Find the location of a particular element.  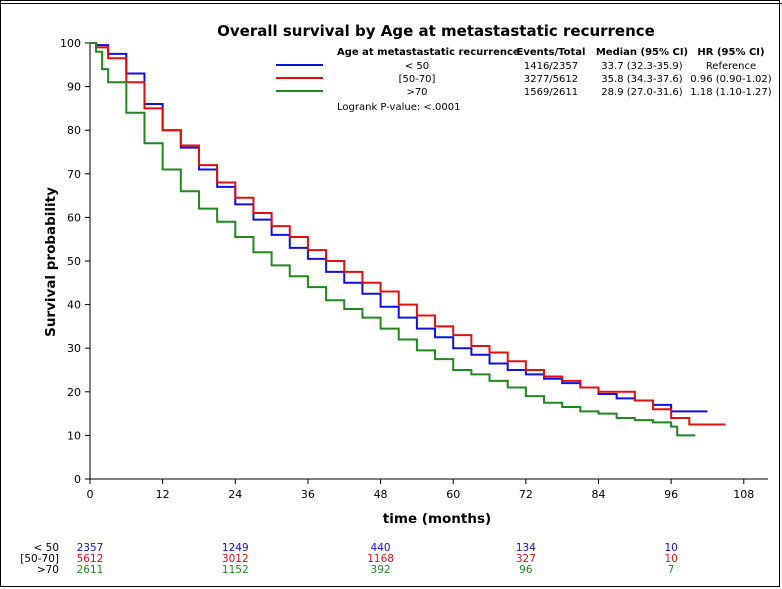

x-tick-label: 60 is located at coordinates (453, 494).